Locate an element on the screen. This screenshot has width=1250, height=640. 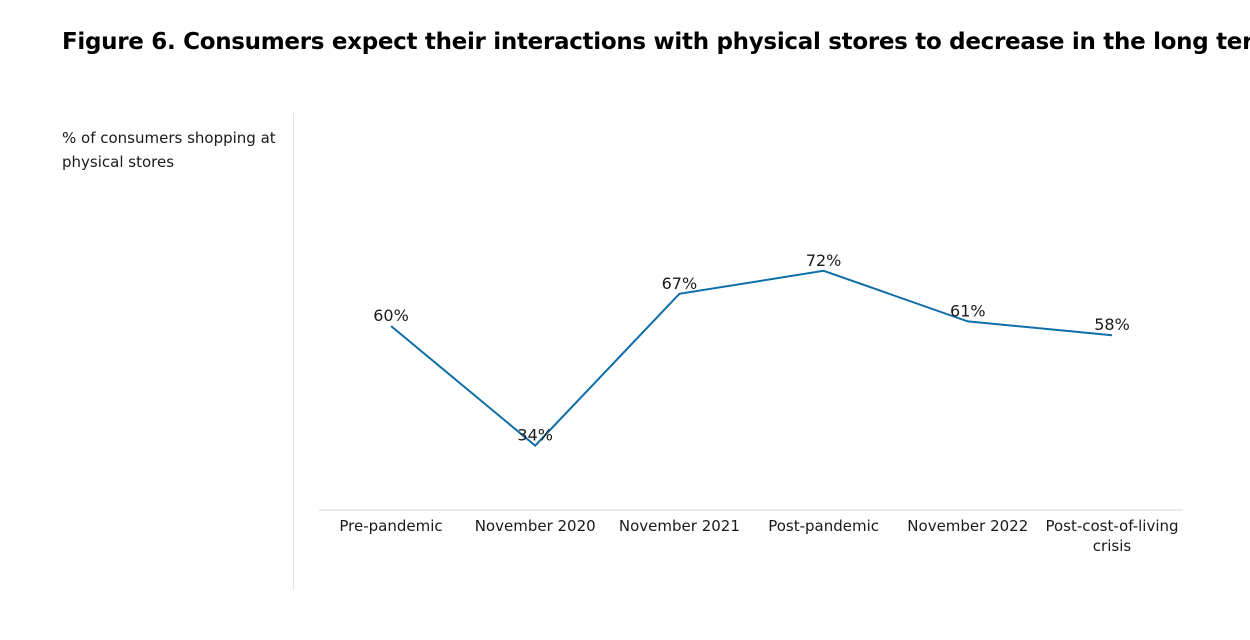
x-tick-label: Post-cost-of-living crisis is located at coordinates (1111, 536).